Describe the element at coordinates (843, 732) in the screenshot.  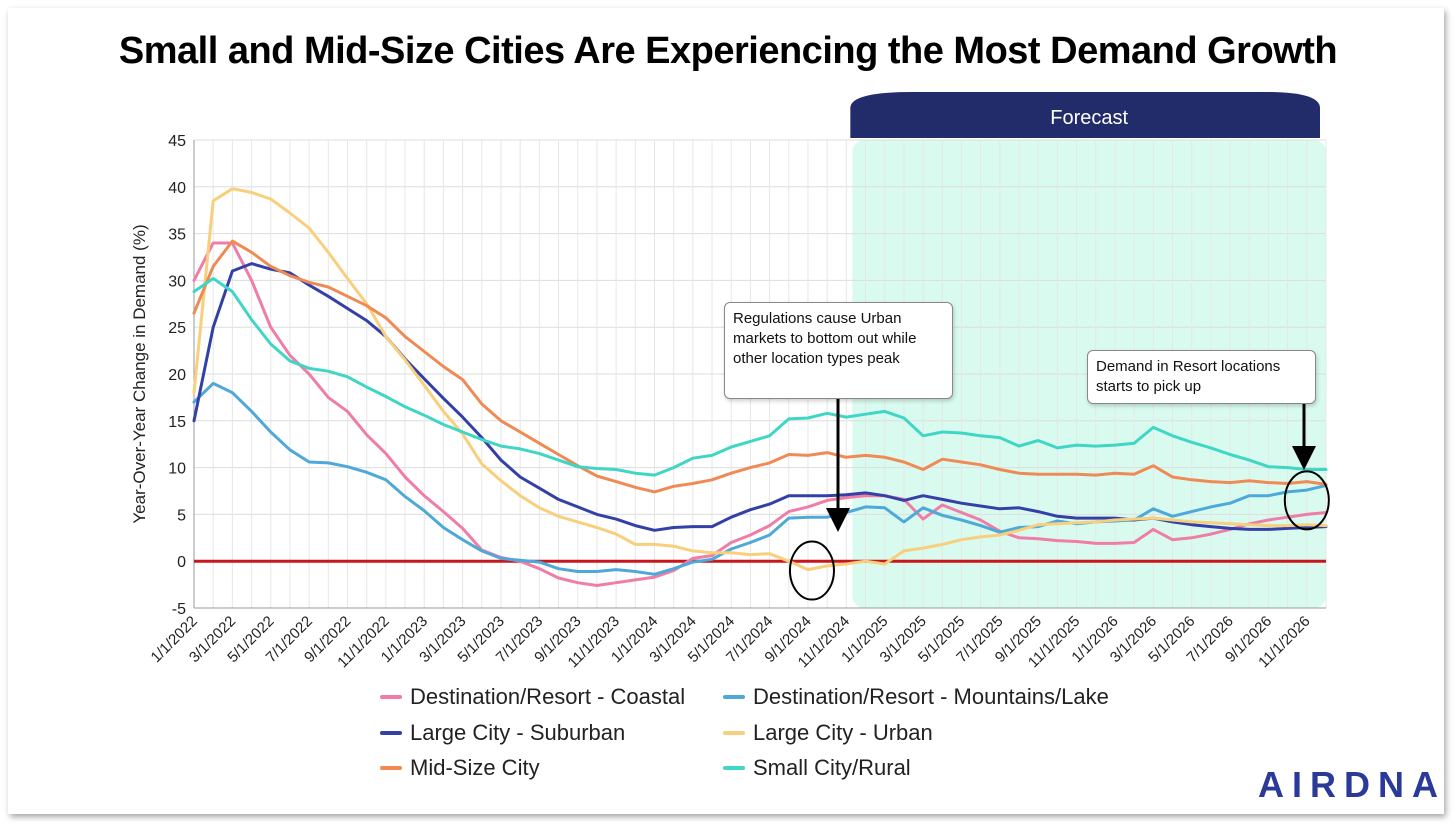
I see `legend-label: Large City - Urban` at that location.